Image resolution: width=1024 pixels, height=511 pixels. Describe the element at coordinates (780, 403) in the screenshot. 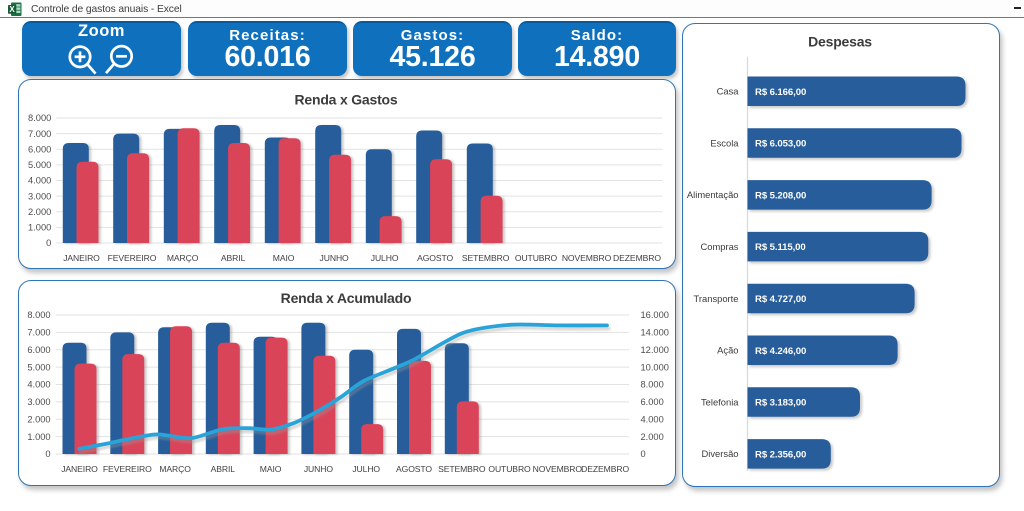

I see `svg-text: R$ 3.183,00` at that location.